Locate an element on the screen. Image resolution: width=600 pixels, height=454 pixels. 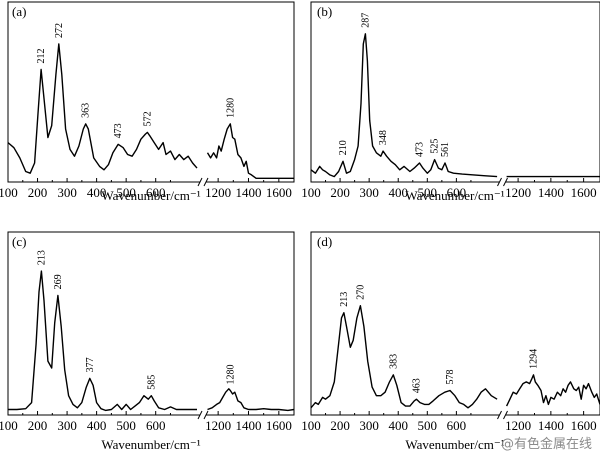
peak-label: 383 is located at coordinates (393, 361).